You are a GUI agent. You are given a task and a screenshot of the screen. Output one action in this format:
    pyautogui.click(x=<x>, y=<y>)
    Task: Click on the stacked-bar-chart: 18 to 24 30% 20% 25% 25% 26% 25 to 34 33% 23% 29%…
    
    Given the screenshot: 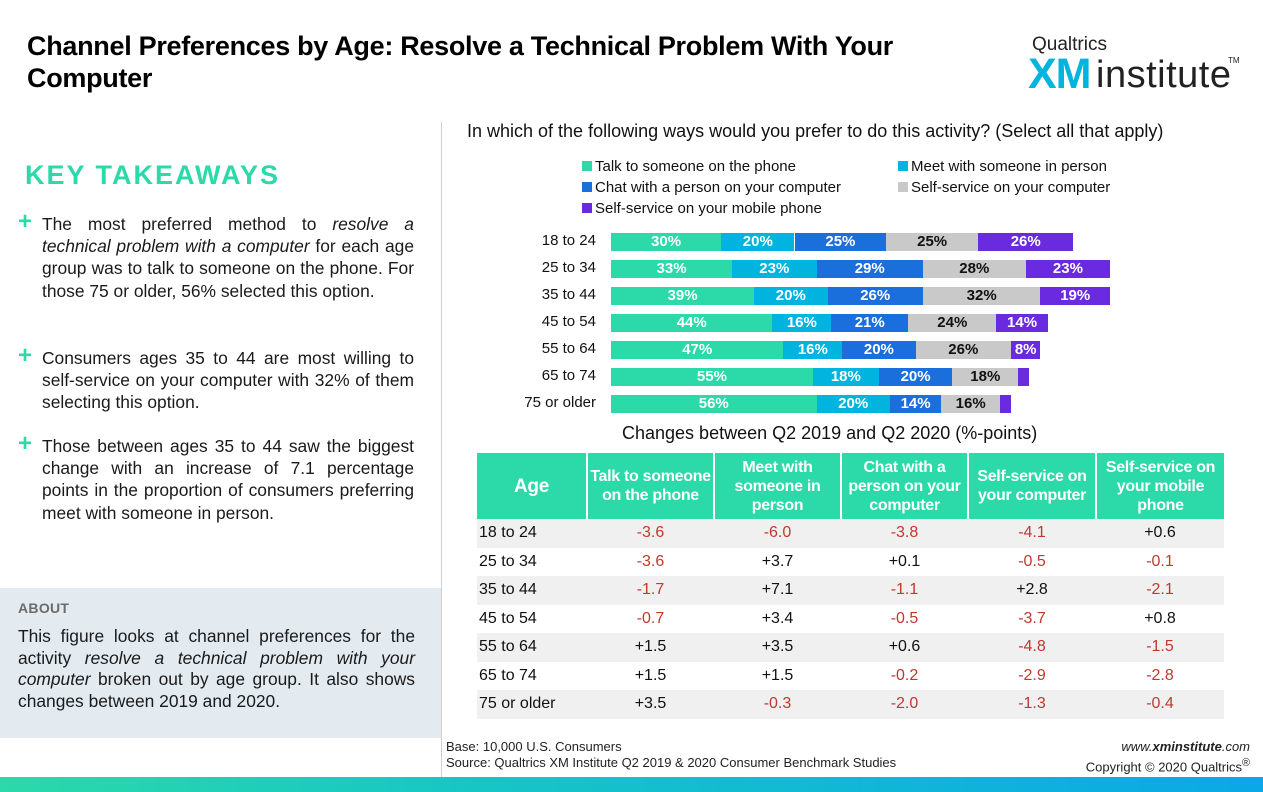 What is the action you would take?
    pyautogui.click(x=860, y=323)
    